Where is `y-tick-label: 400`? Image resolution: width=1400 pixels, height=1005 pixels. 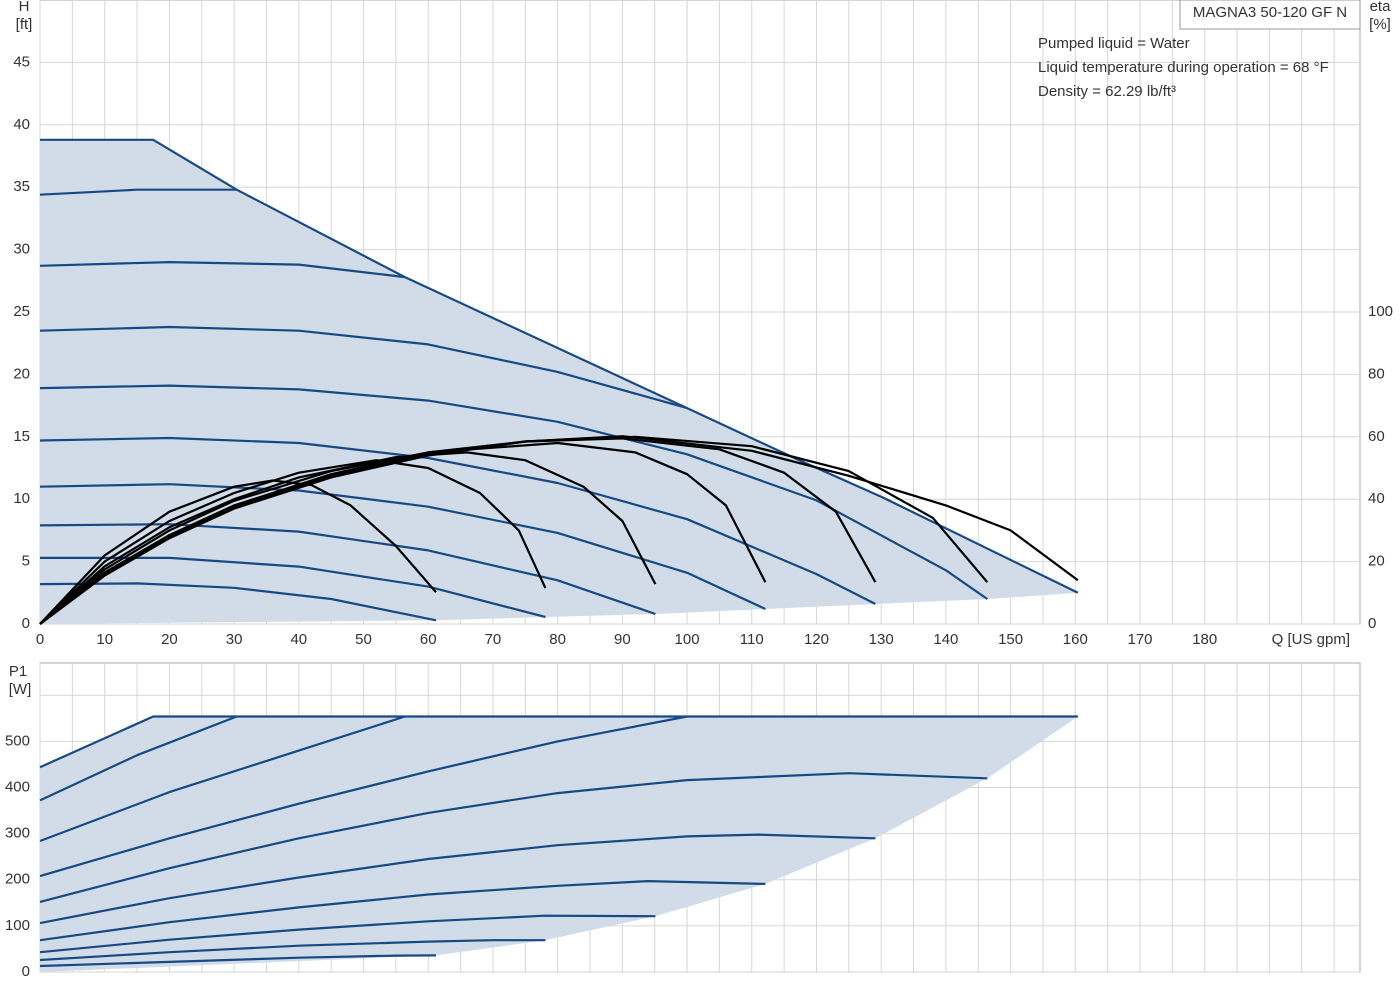
y-tick-label: 400 is located at coordinates (17, 786).